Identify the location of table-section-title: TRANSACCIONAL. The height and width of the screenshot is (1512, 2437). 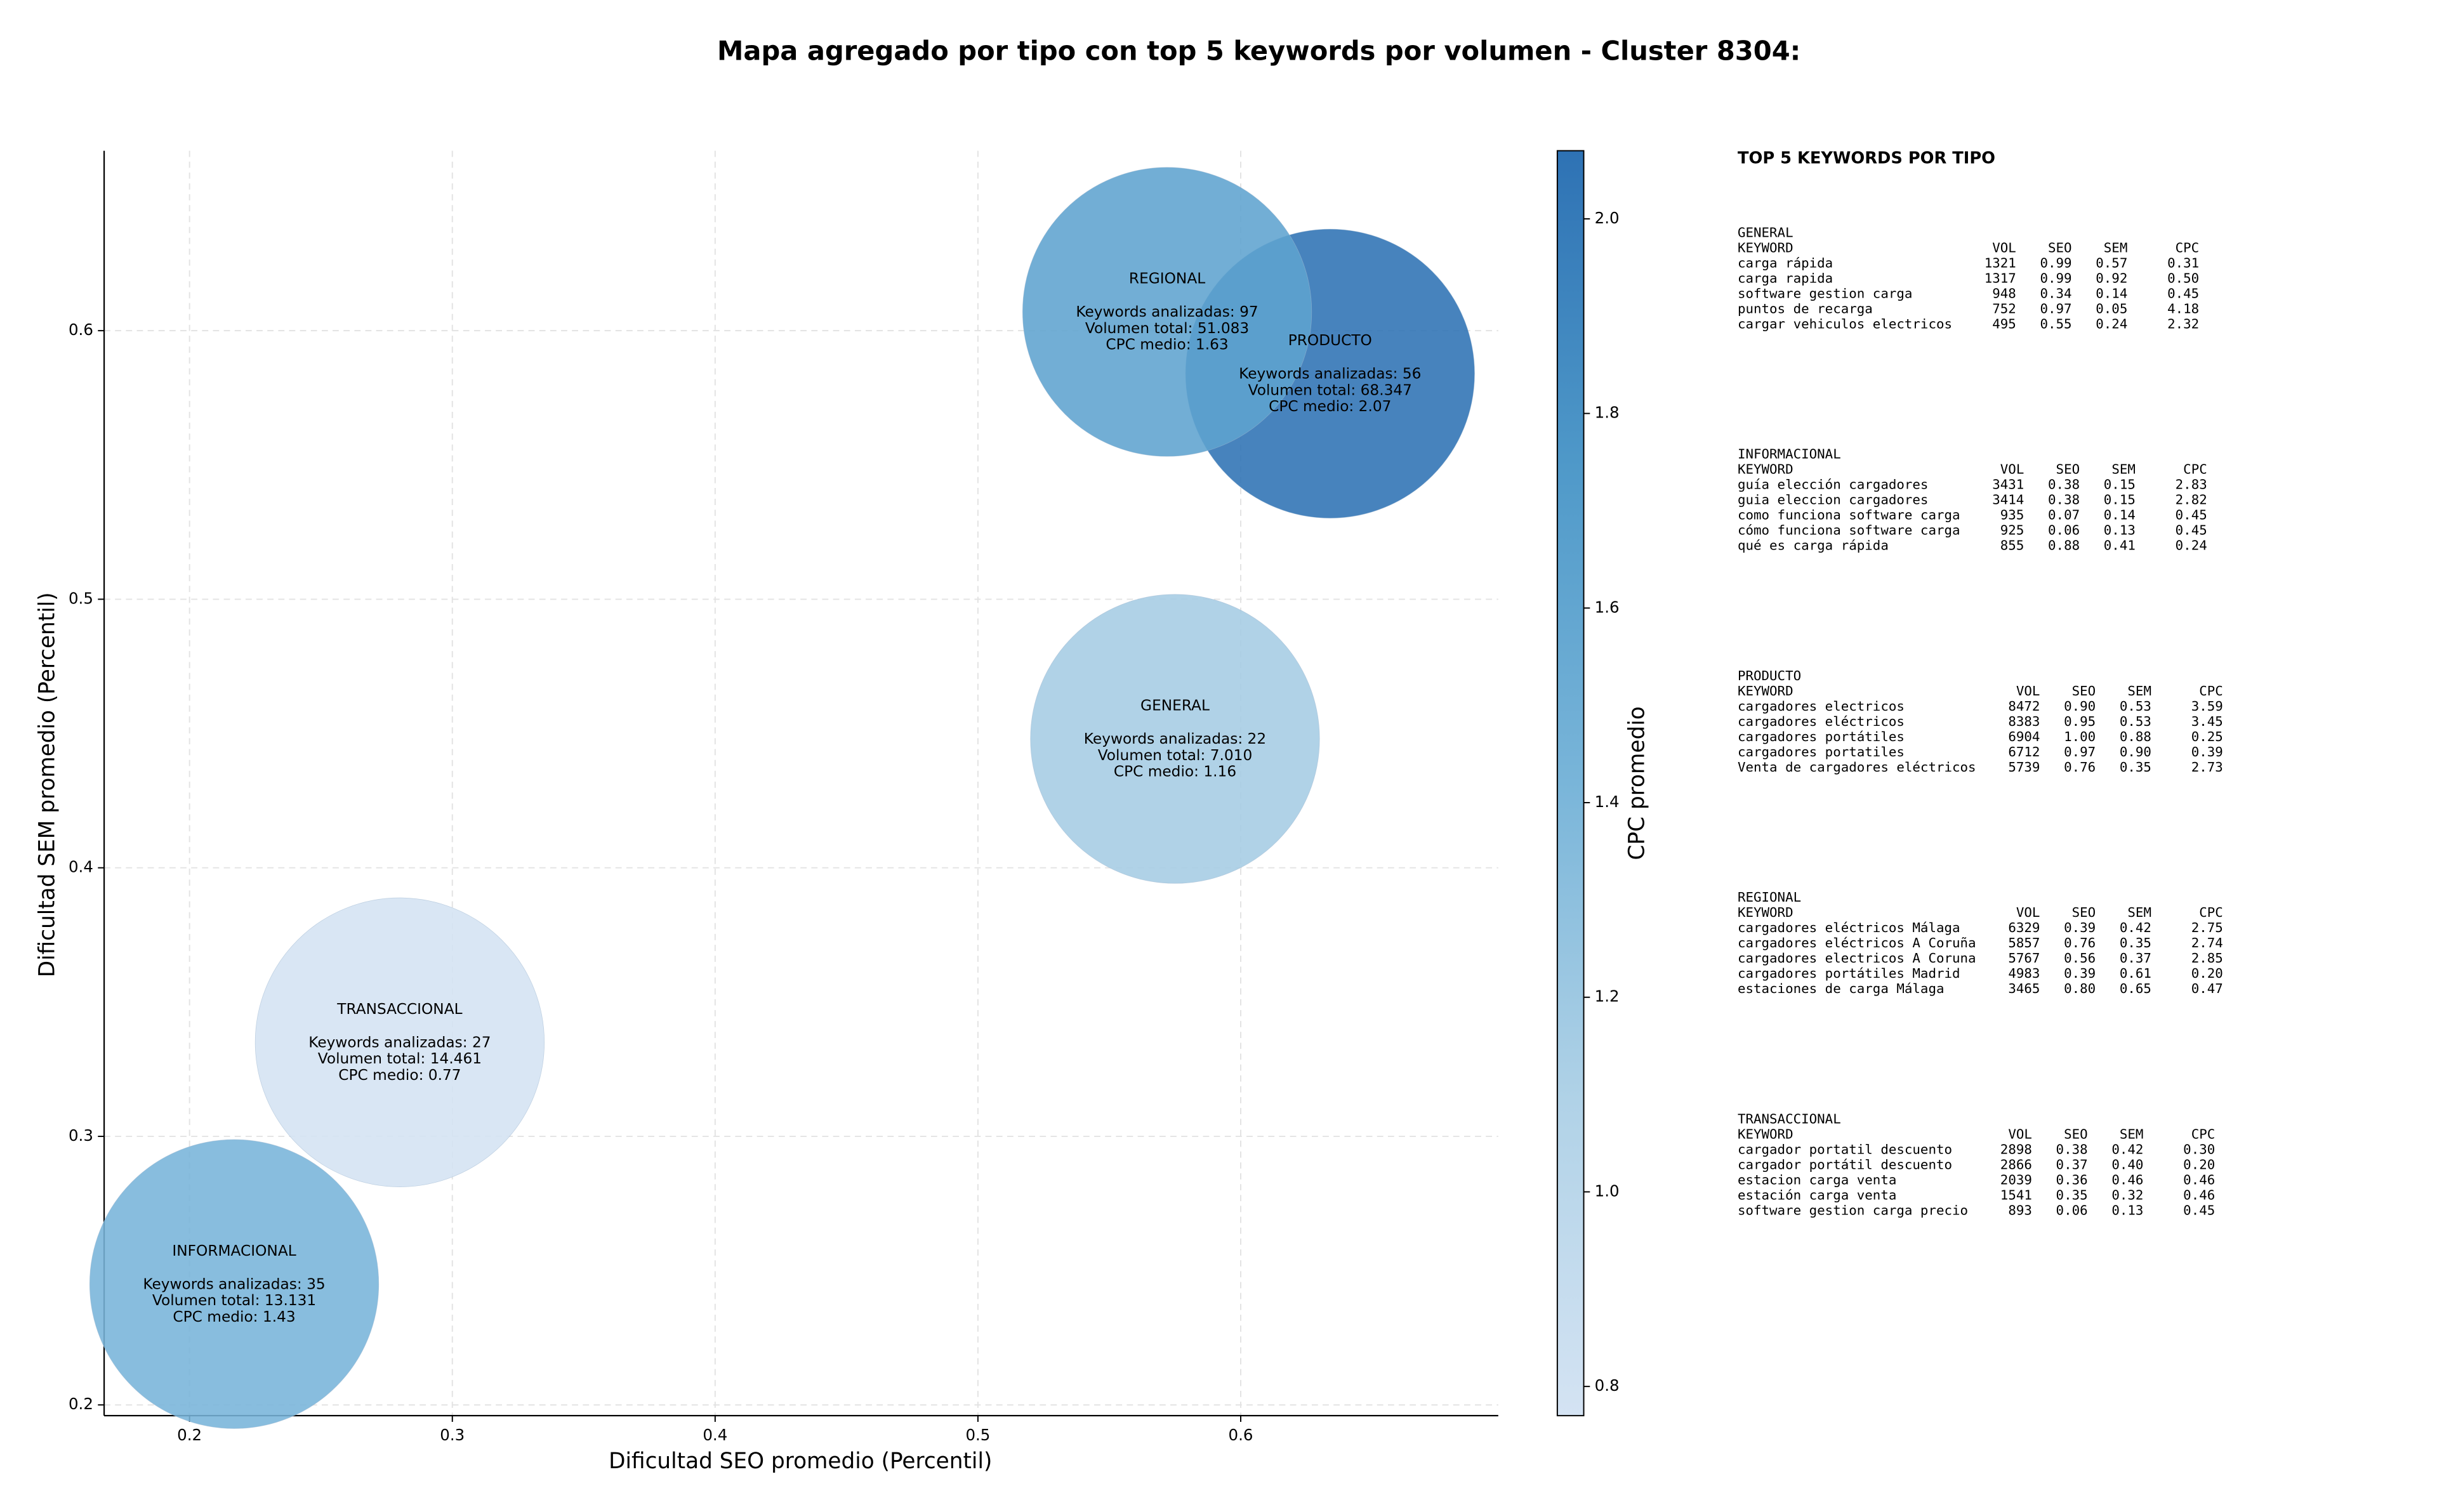
(1789, 1119).